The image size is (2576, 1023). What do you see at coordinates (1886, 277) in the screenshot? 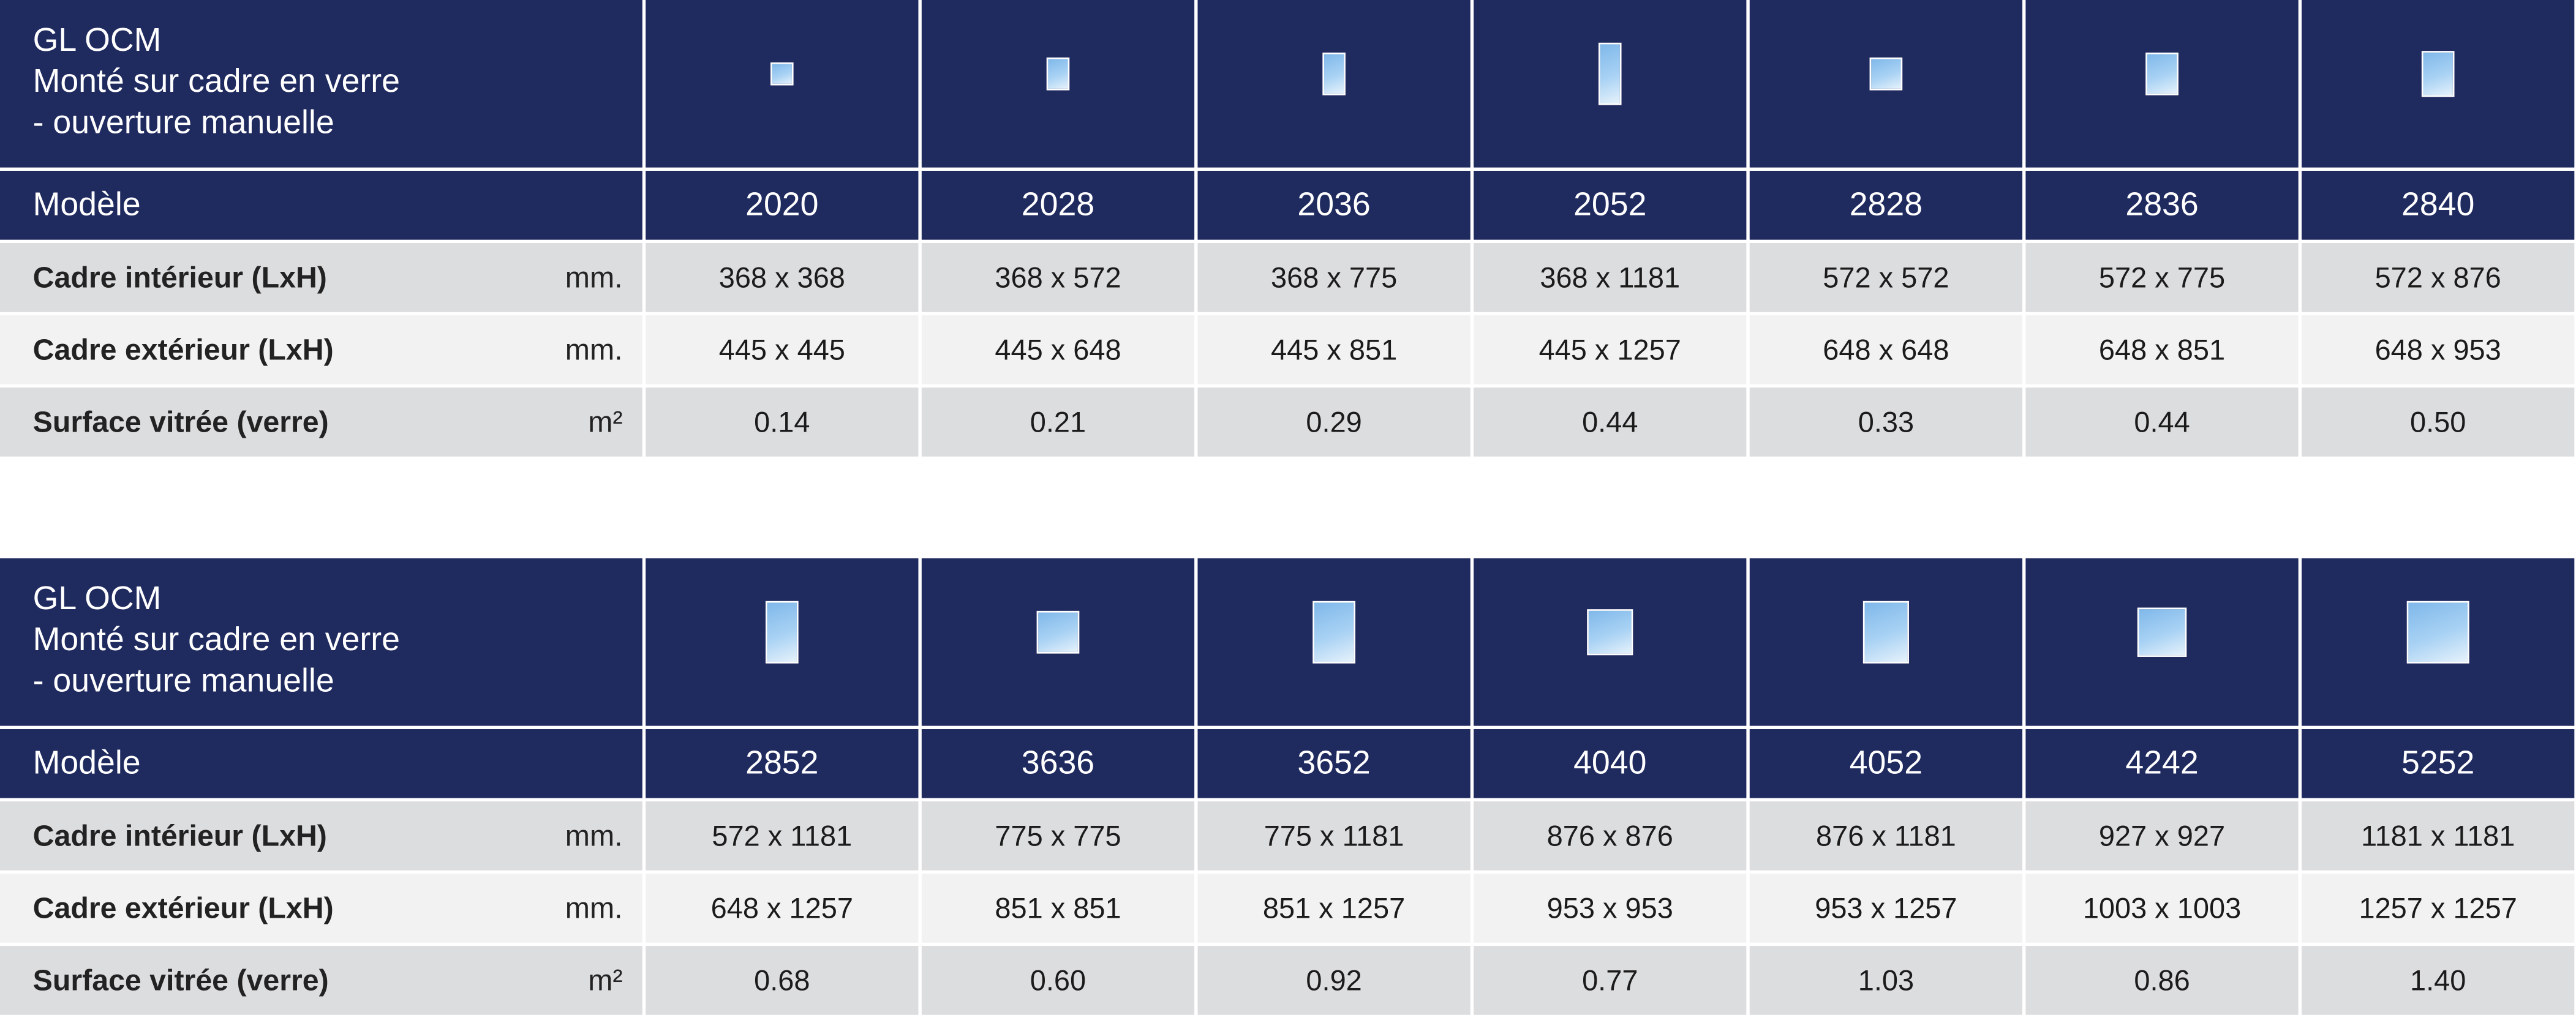
I see `value-cell: 572 x 572` at bounding box center [1886, 277].